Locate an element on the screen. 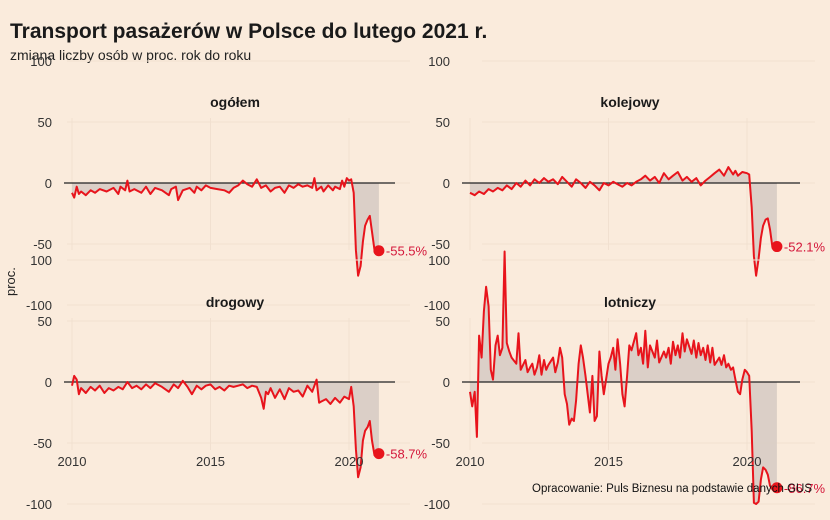 This screenshot has height=520, width=830. panel-title: drogowy is located at coordinates (235, 302).